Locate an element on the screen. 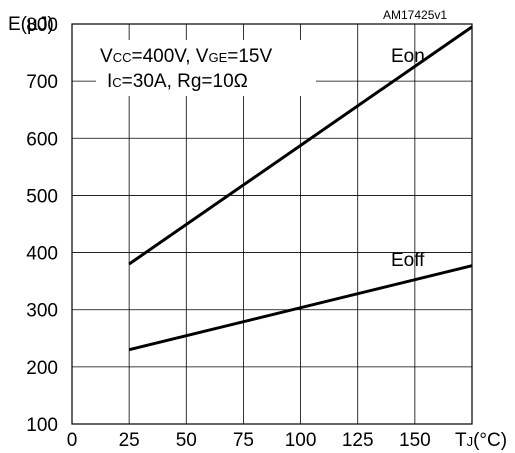 Image resolution: width=515 pixels, height=453 pixels. series-line-eoff is located at coordinates (300, 308).